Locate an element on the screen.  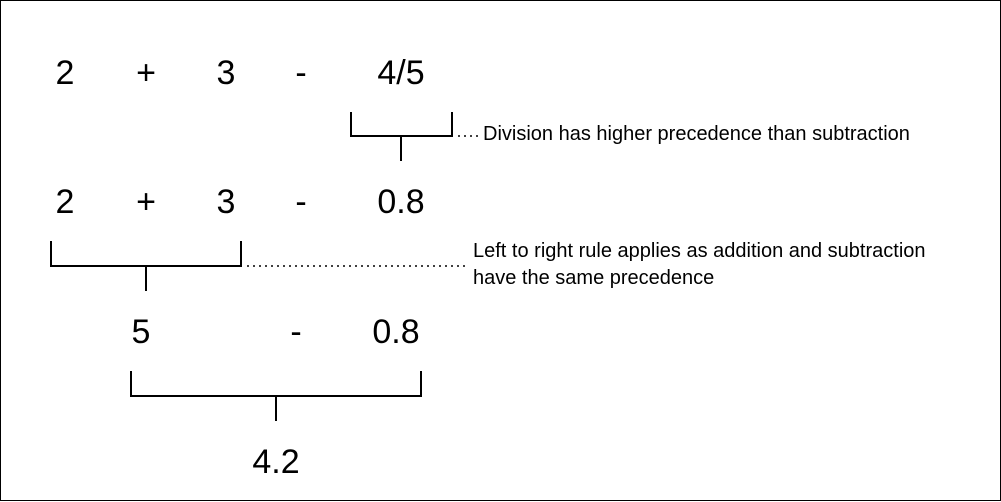
final-result: 4.2 is located at coordinates (276, 462).